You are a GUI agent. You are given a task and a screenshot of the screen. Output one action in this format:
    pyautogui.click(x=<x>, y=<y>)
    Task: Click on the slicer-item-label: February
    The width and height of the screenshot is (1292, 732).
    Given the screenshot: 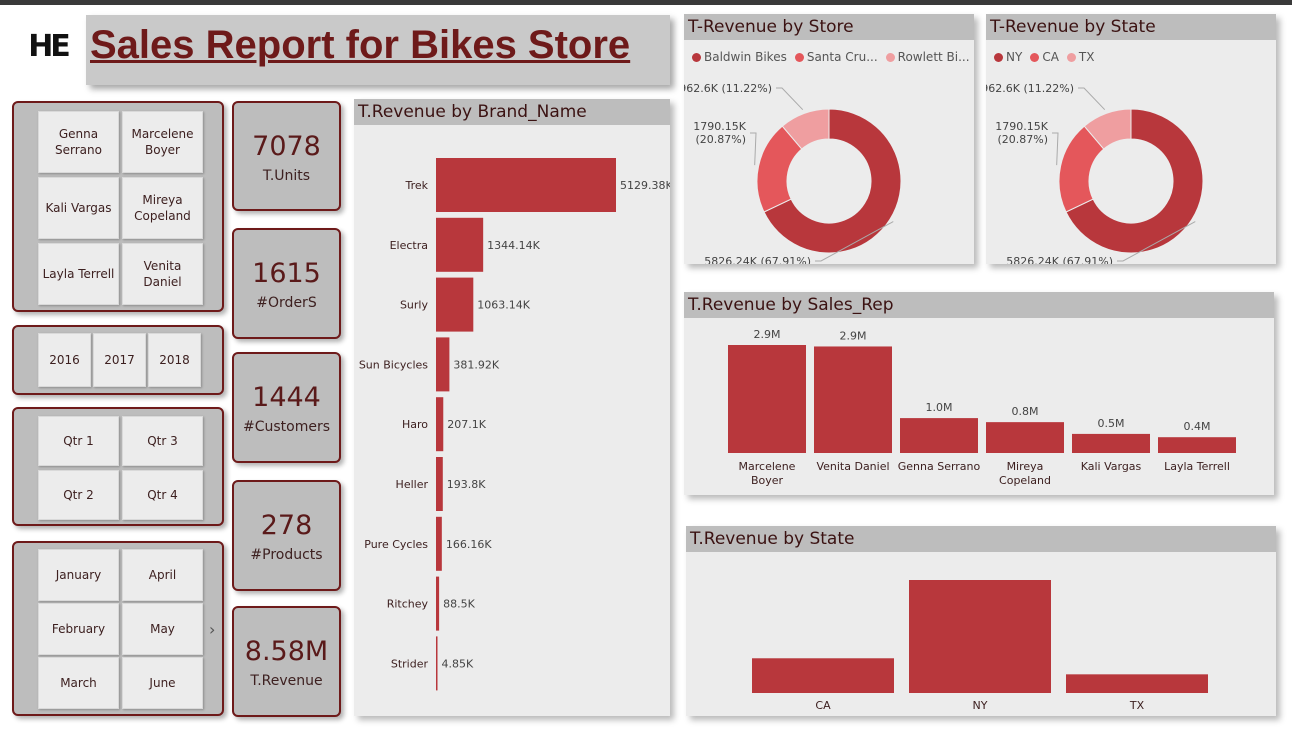 What is the action you would take?
    pyautogui.click(x=78, y=629)
    